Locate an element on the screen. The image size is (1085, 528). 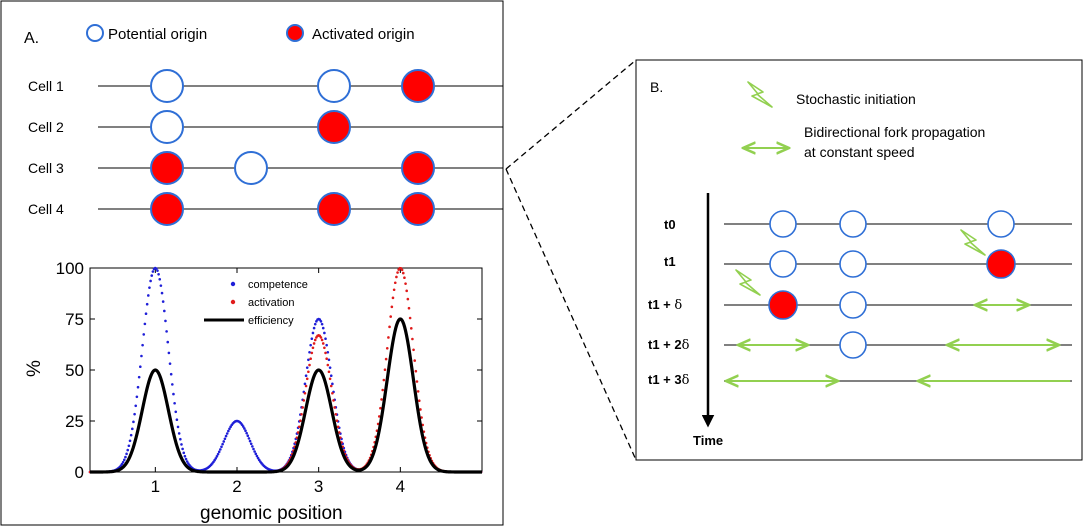
zoom-connector-bottom is located at coordinates (571, 314).